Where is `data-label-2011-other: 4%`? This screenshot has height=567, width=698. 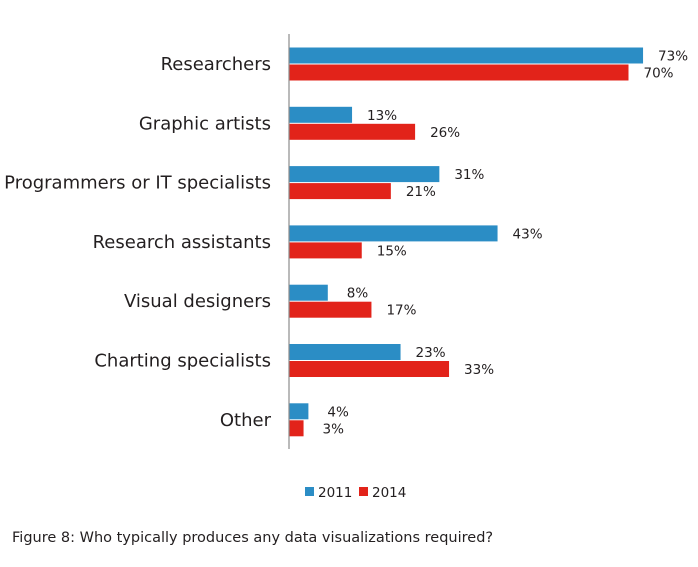 data-label-2011-other: 4% is located at coordinates (338, 412).